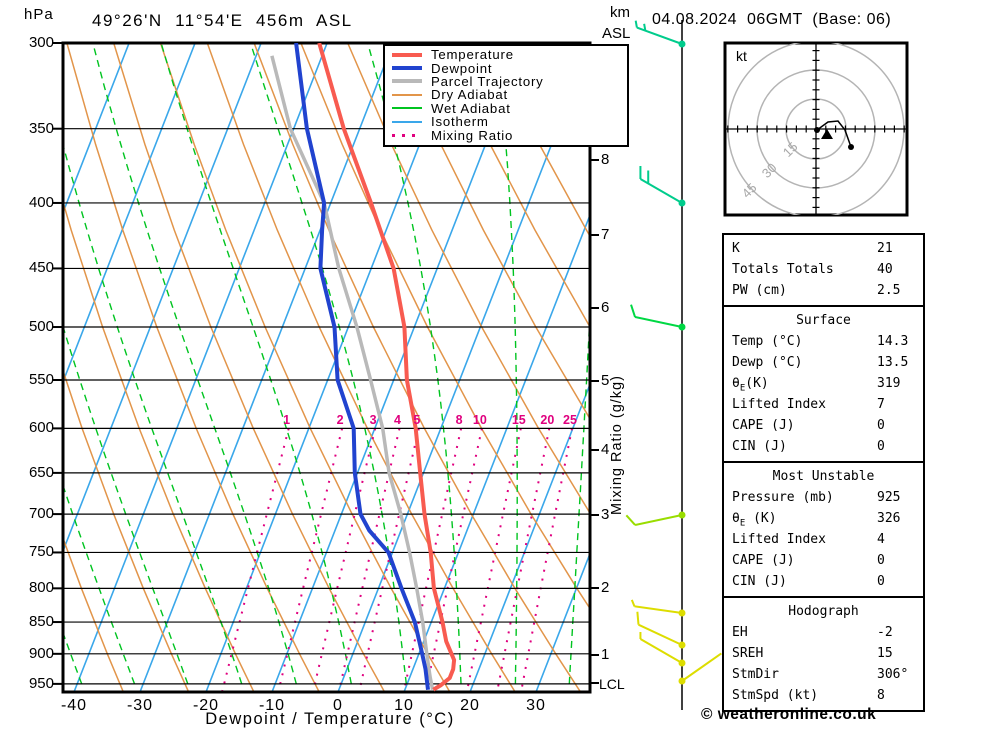 The height and width of the screenshot is (733, 1000). I want to click on stats-section: K 21 Totals Totals 40 PW (cm) 2.5, so click(823, 270).